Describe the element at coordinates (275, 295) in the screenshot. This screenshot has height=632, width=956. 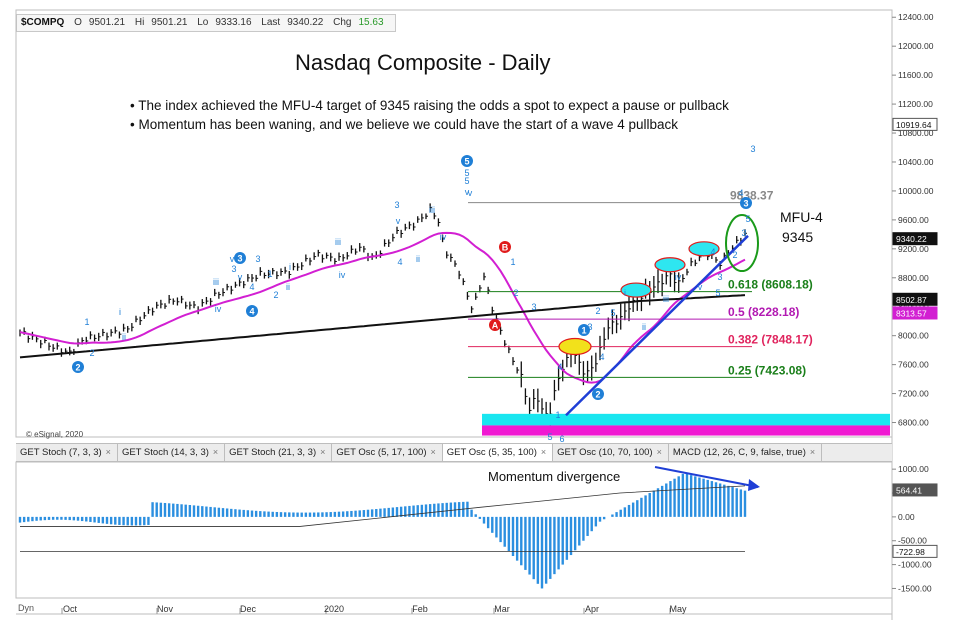
I see `wave-label: 2` at that location.